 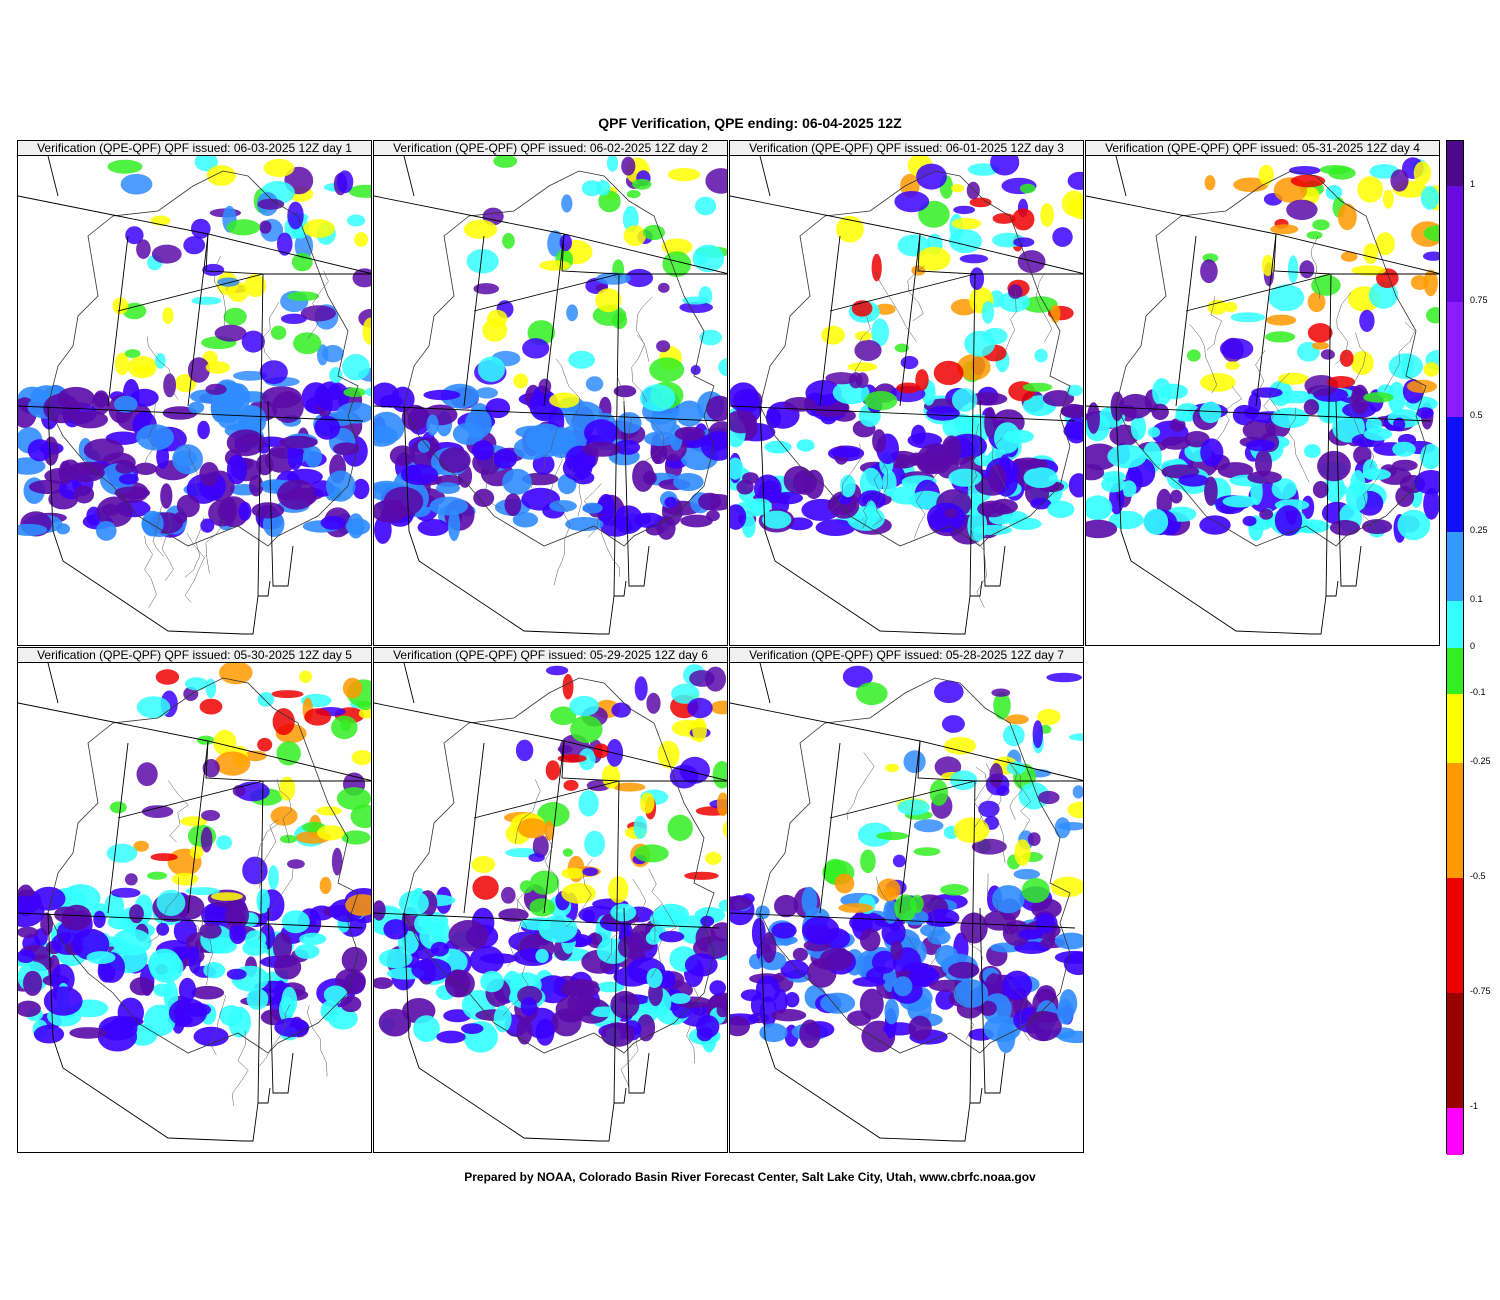 I want to click on precip-map, so click(x=906, y=395).